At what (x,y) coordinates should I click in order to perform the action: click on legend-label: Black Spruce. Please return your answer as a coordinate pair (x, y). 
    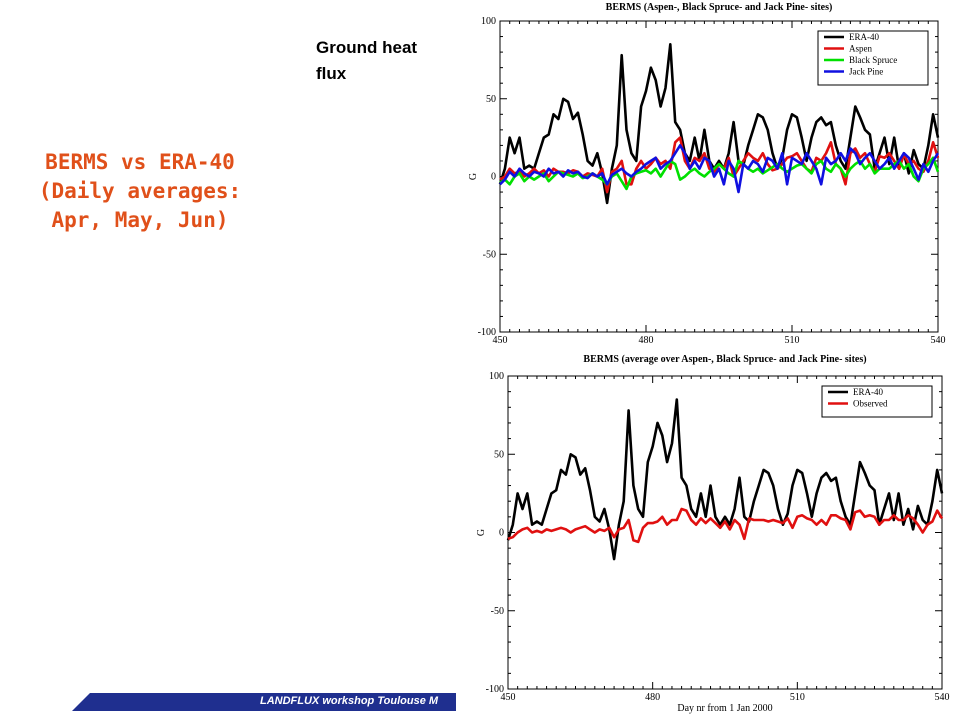
    Looking at the image, I should click on (873, 60).